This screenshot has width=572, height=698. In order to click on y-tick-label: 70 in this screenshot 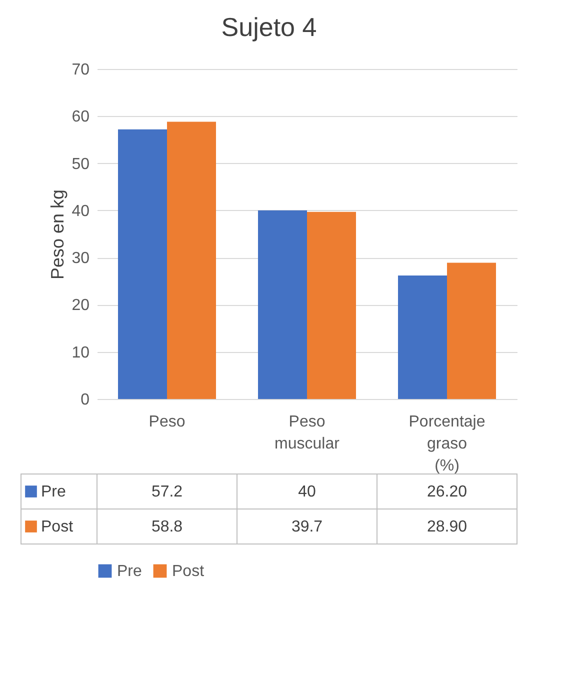, I will do `click(81, 70)`.